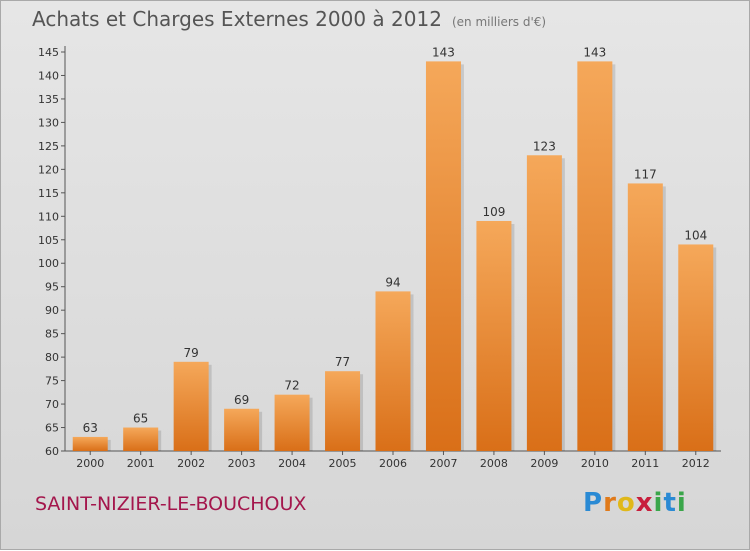 This screenshot has width=750, height=551. I want to click on y-tick-label: 105, so click(48, 240).